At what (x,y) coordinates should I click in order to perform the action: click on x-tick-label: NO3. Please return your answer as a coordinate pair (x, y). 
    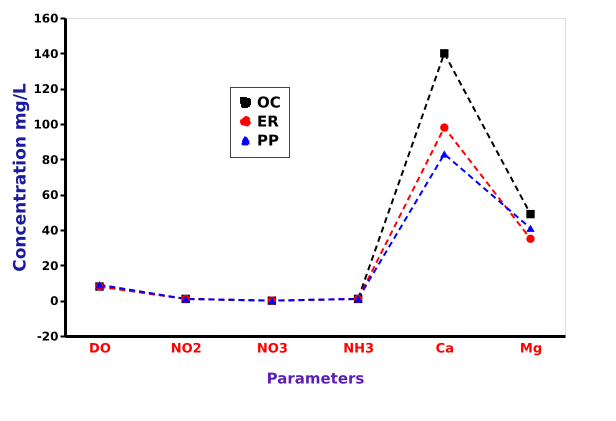
    Looking at the image, I should click on (272, 349).